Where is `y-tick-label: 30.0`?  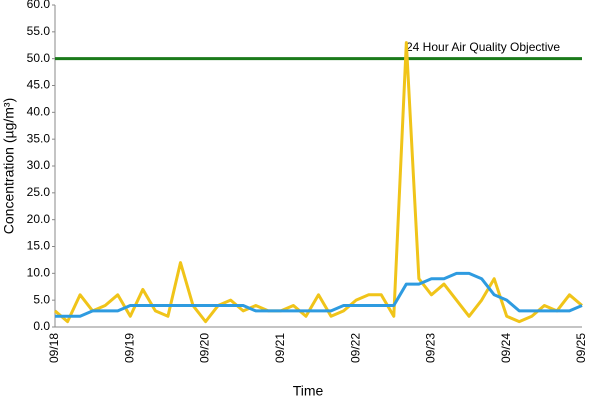
y-tick-label: 30.0 is located at coordinates (39, 165).